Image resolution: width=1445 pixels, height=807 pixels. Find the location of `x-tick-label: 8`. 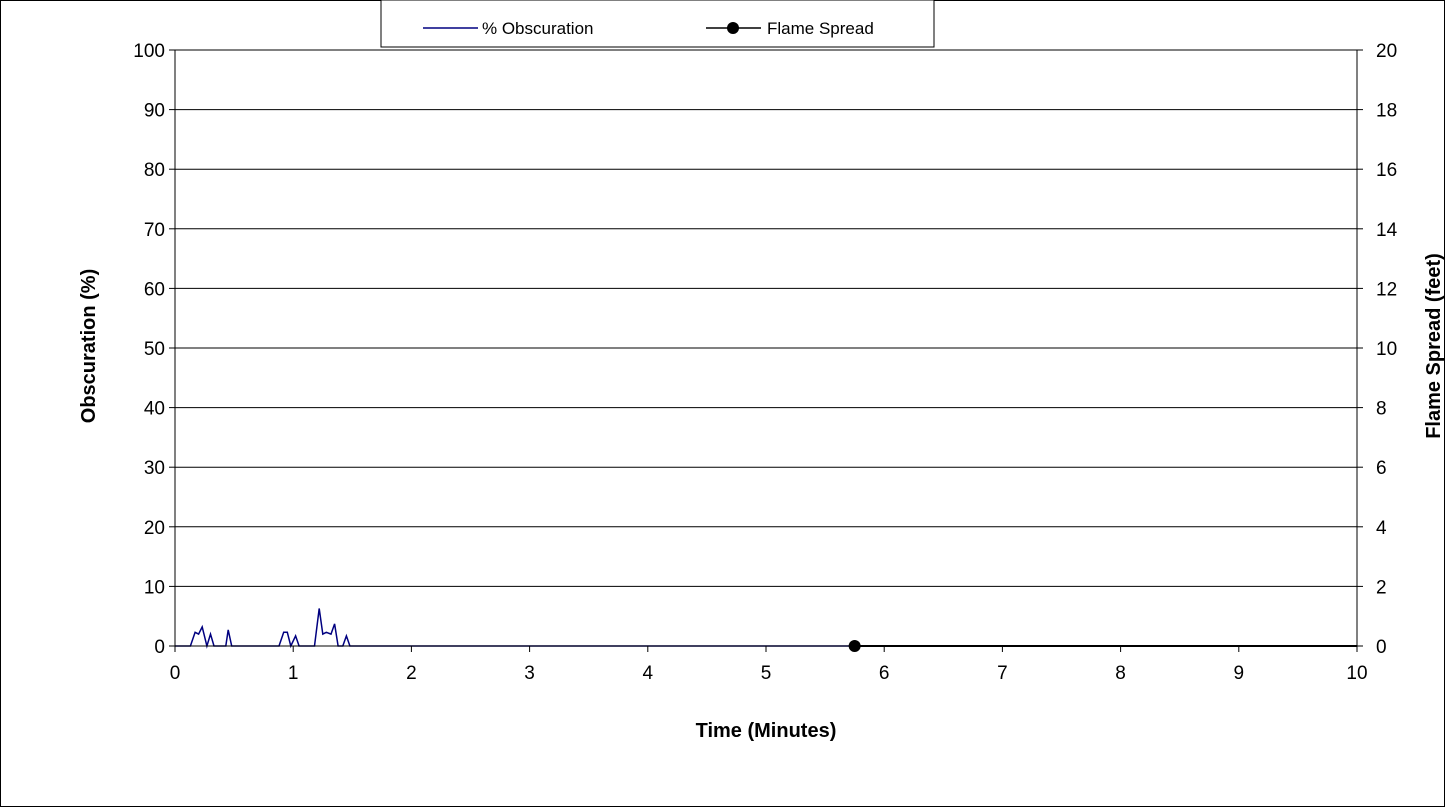

x-tick-label: 8 is located at coordinates (1120, 673).